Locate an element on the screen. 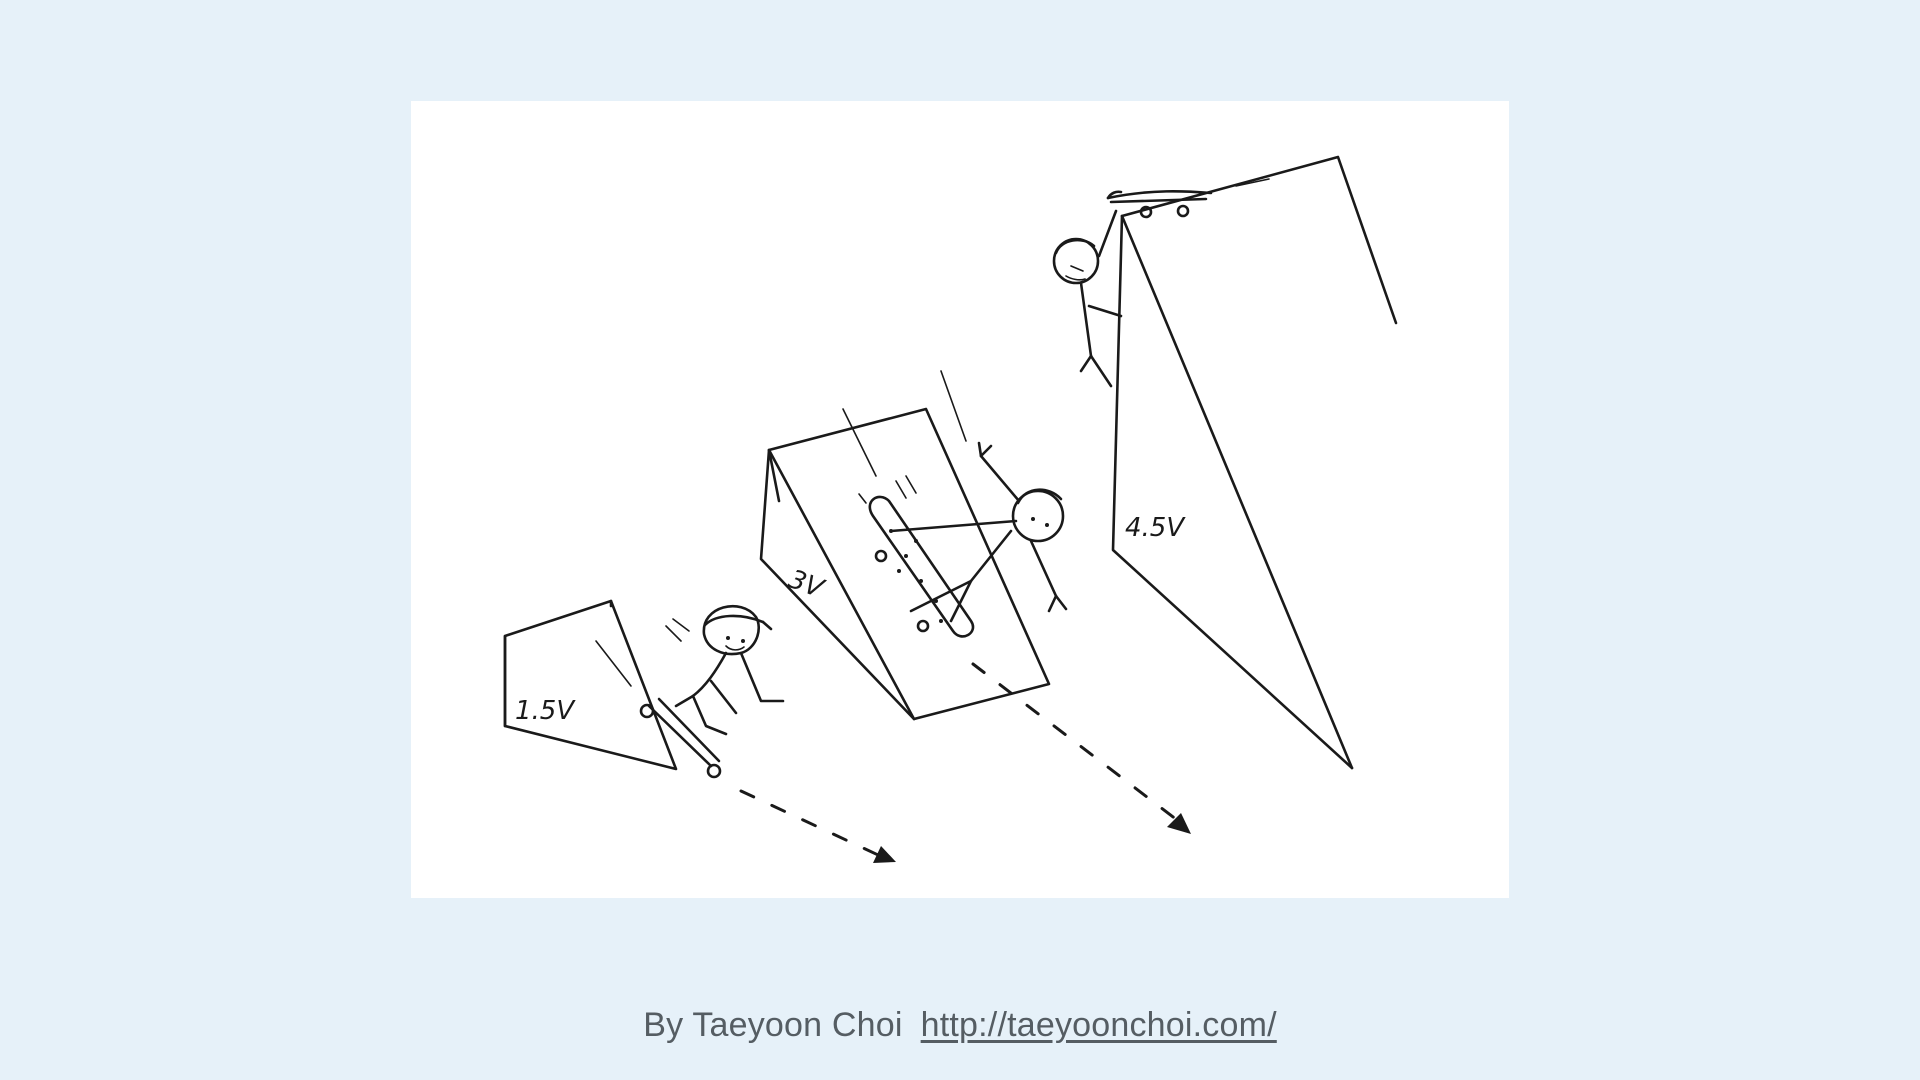  author-website-link: http://taeyoonchoi.com/ is located at coordinates (1098, 1025).